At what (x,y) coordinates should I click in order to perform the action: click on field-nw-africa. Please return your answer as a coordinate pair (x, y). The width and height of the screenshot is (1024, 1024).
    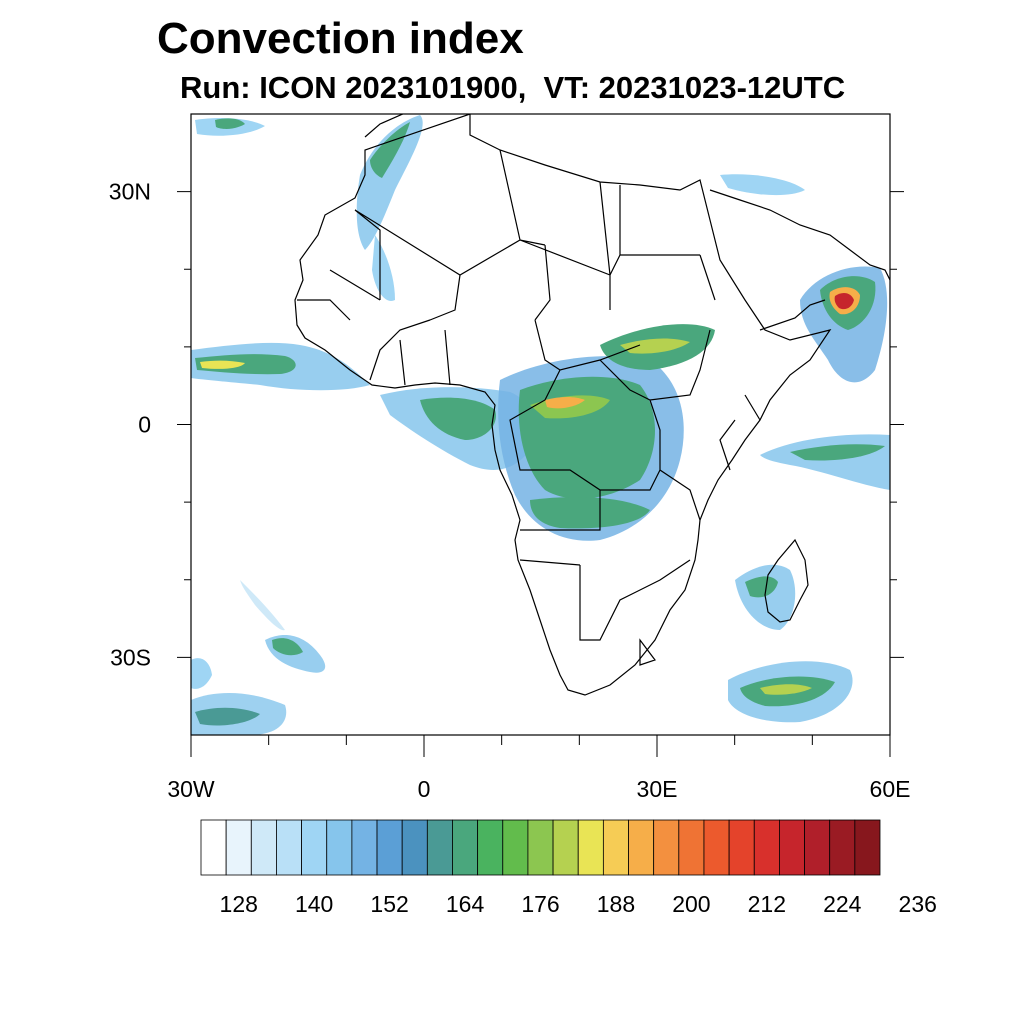
    Looking at the image, I should click on (389, 182).